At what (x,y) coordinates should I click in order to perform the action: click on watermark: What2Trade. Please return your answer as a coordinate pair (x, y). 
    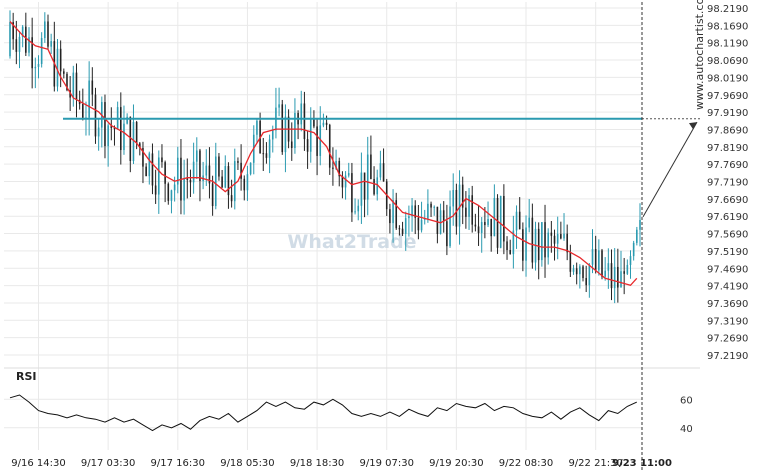
    Looking at the image, I should click on (351, 242).